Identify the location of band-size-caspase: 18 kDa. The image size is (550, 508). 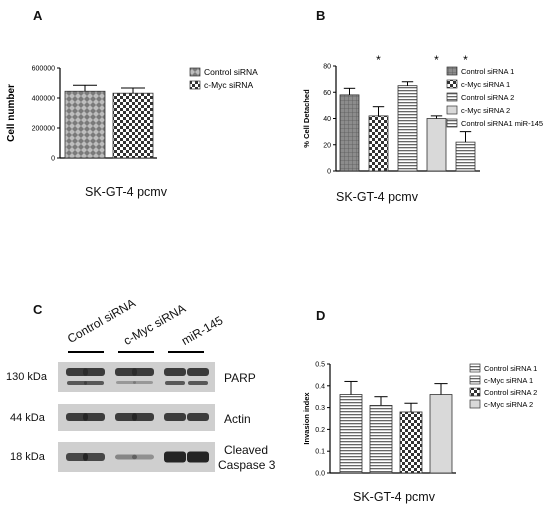
(27, 457).